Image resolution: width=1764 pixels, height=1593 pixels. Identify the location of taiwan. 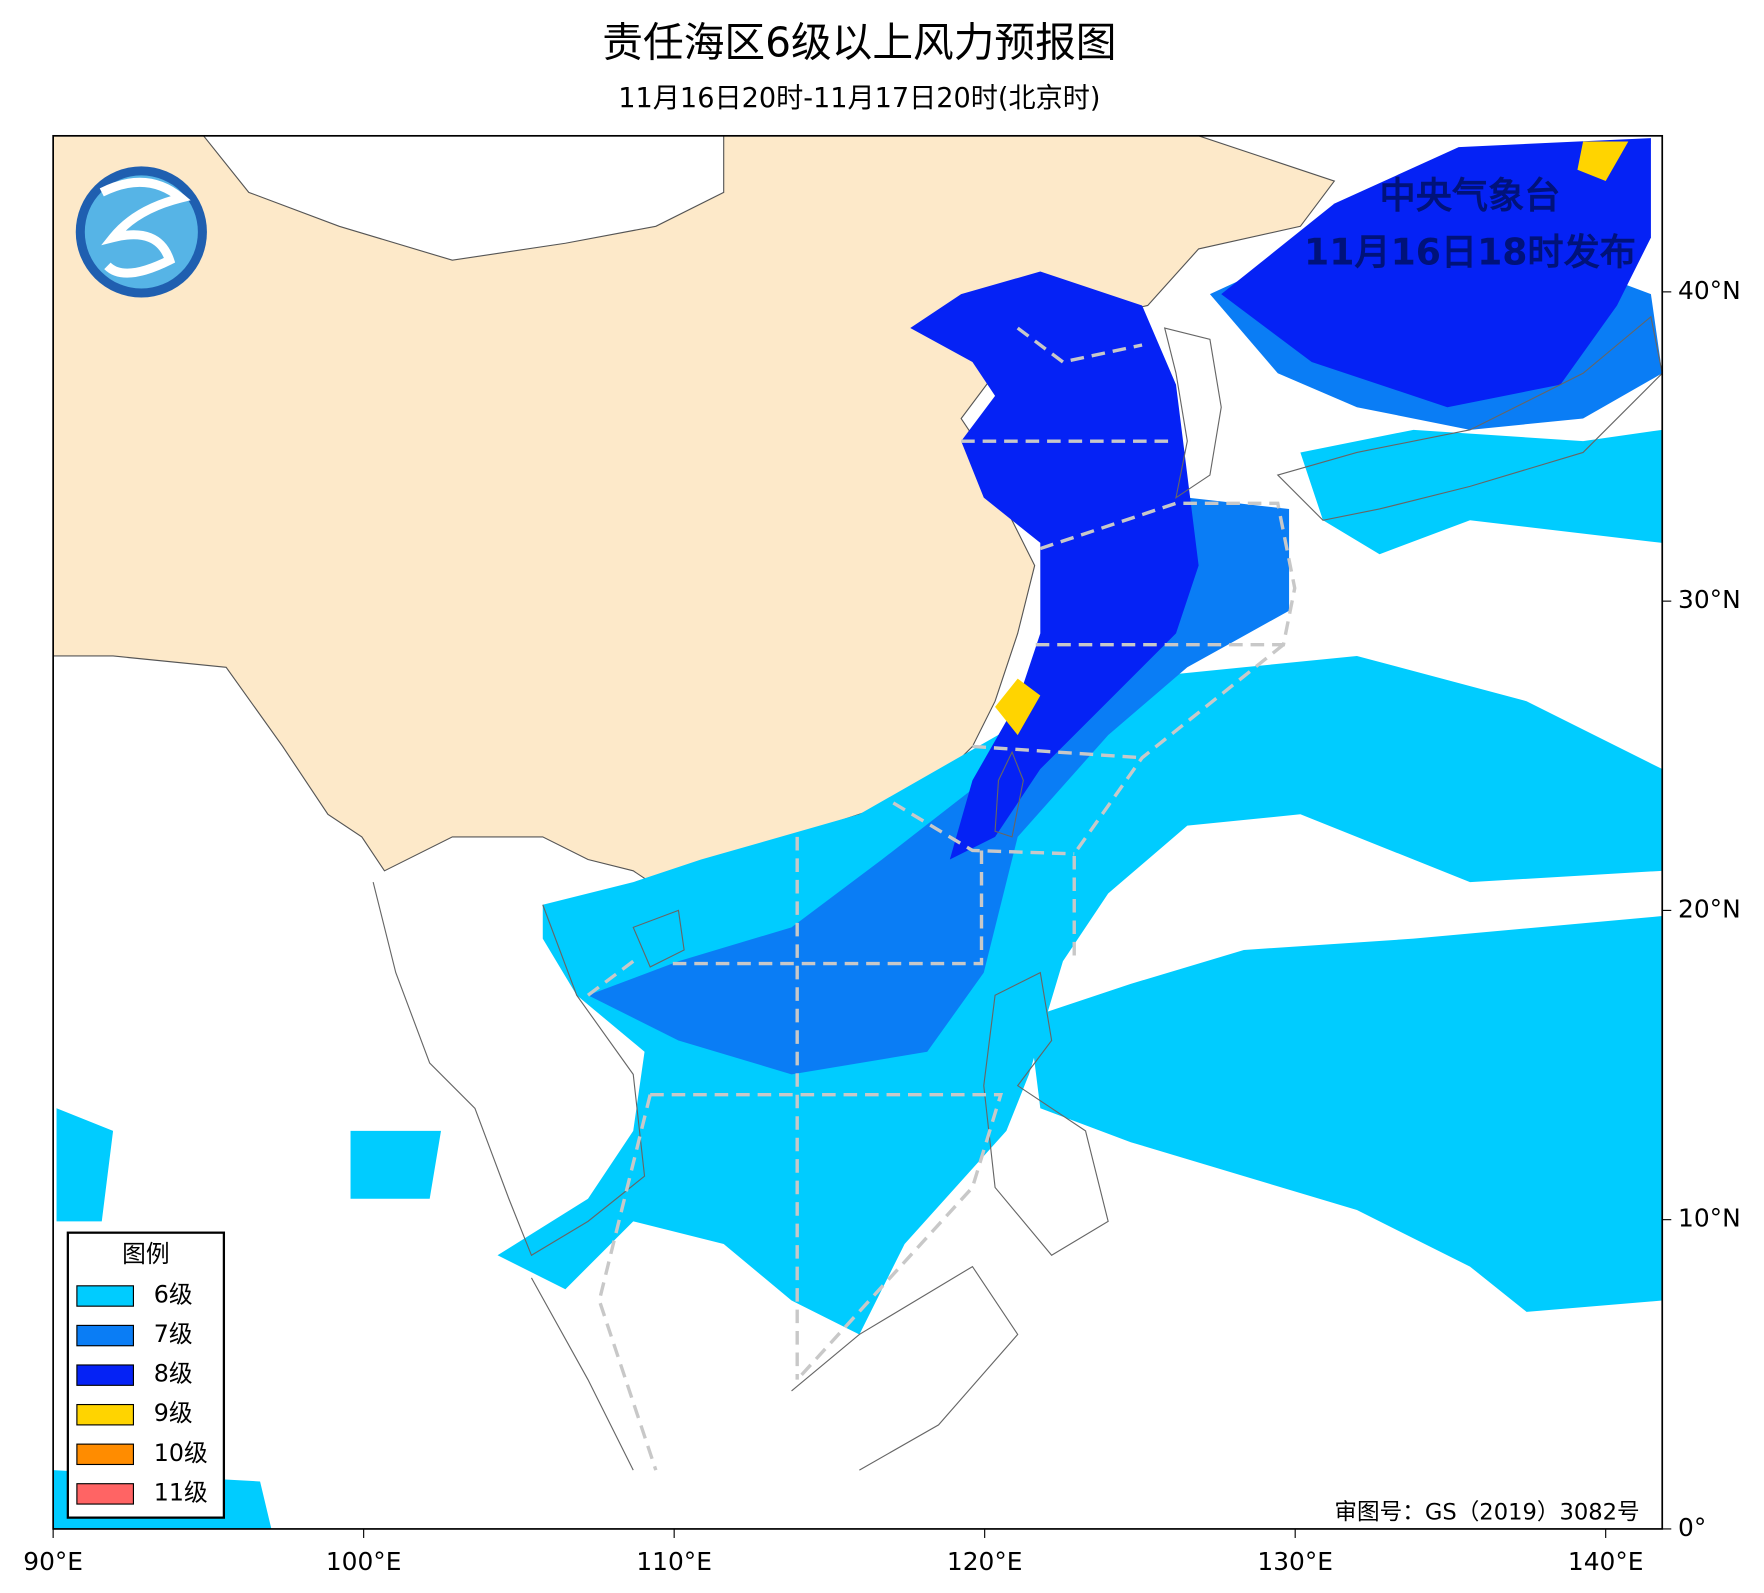
(1009, 794).